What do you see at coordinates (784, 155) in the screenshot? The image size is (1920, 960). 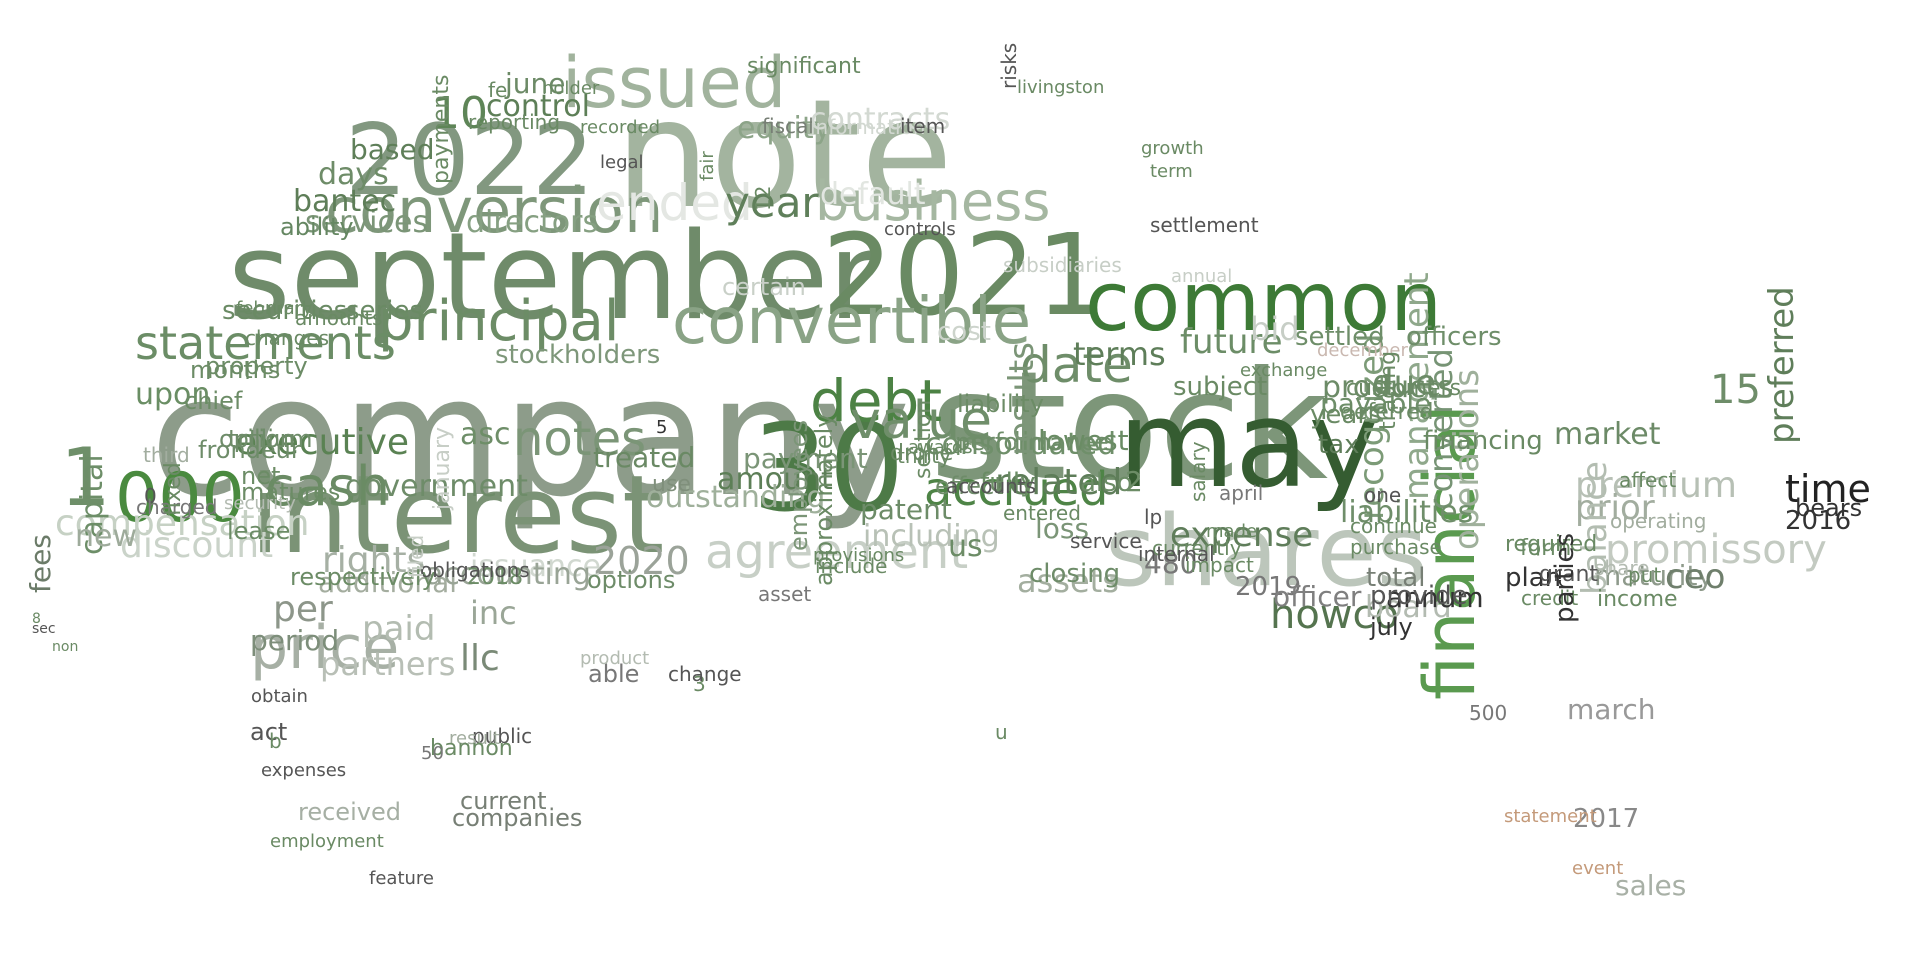 I see `word-note: note` at bounding box center [784, 155].